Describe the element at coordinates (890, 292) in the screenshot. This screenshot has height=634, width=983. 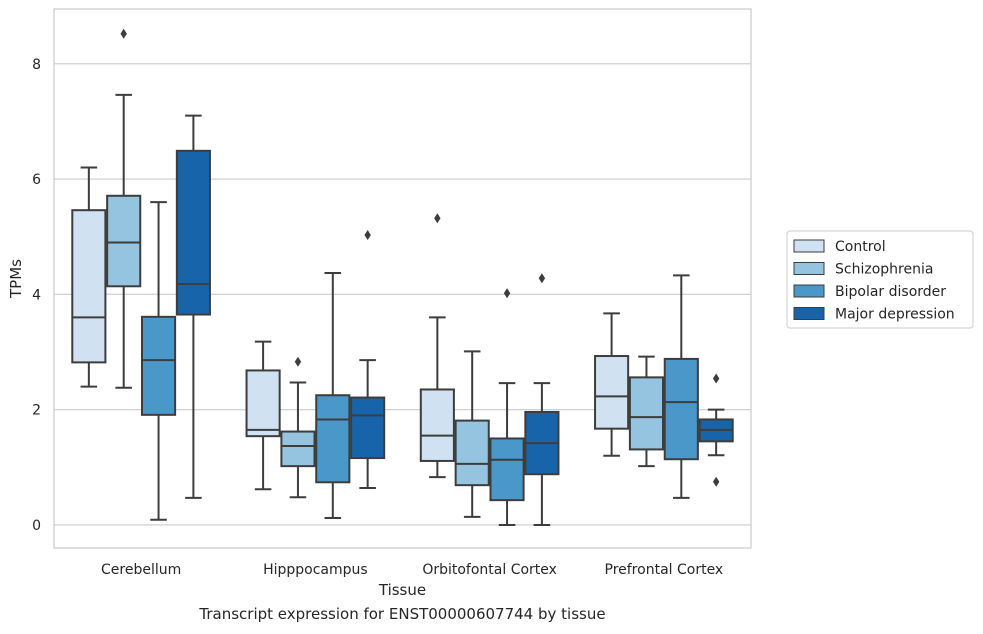
I see `legend-label: Bipolar disorder` at that location.